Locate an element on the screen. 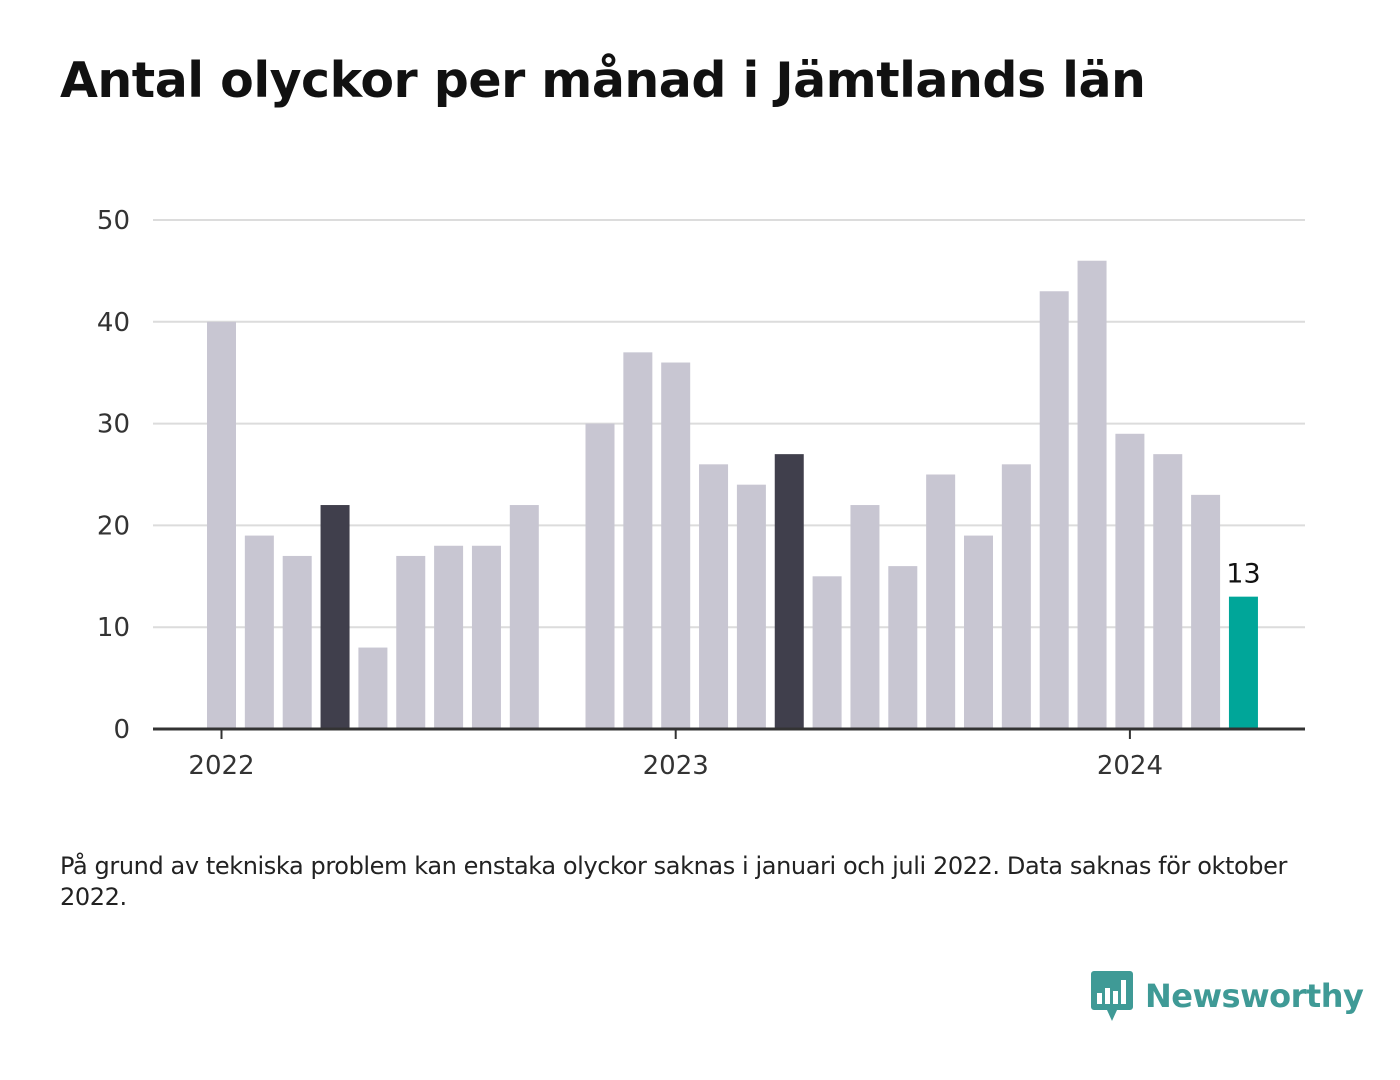 This screenshot has height=1080, width=1400. y-axis: 0 10 20 30 40 50 is located at coordinates (113, 475).